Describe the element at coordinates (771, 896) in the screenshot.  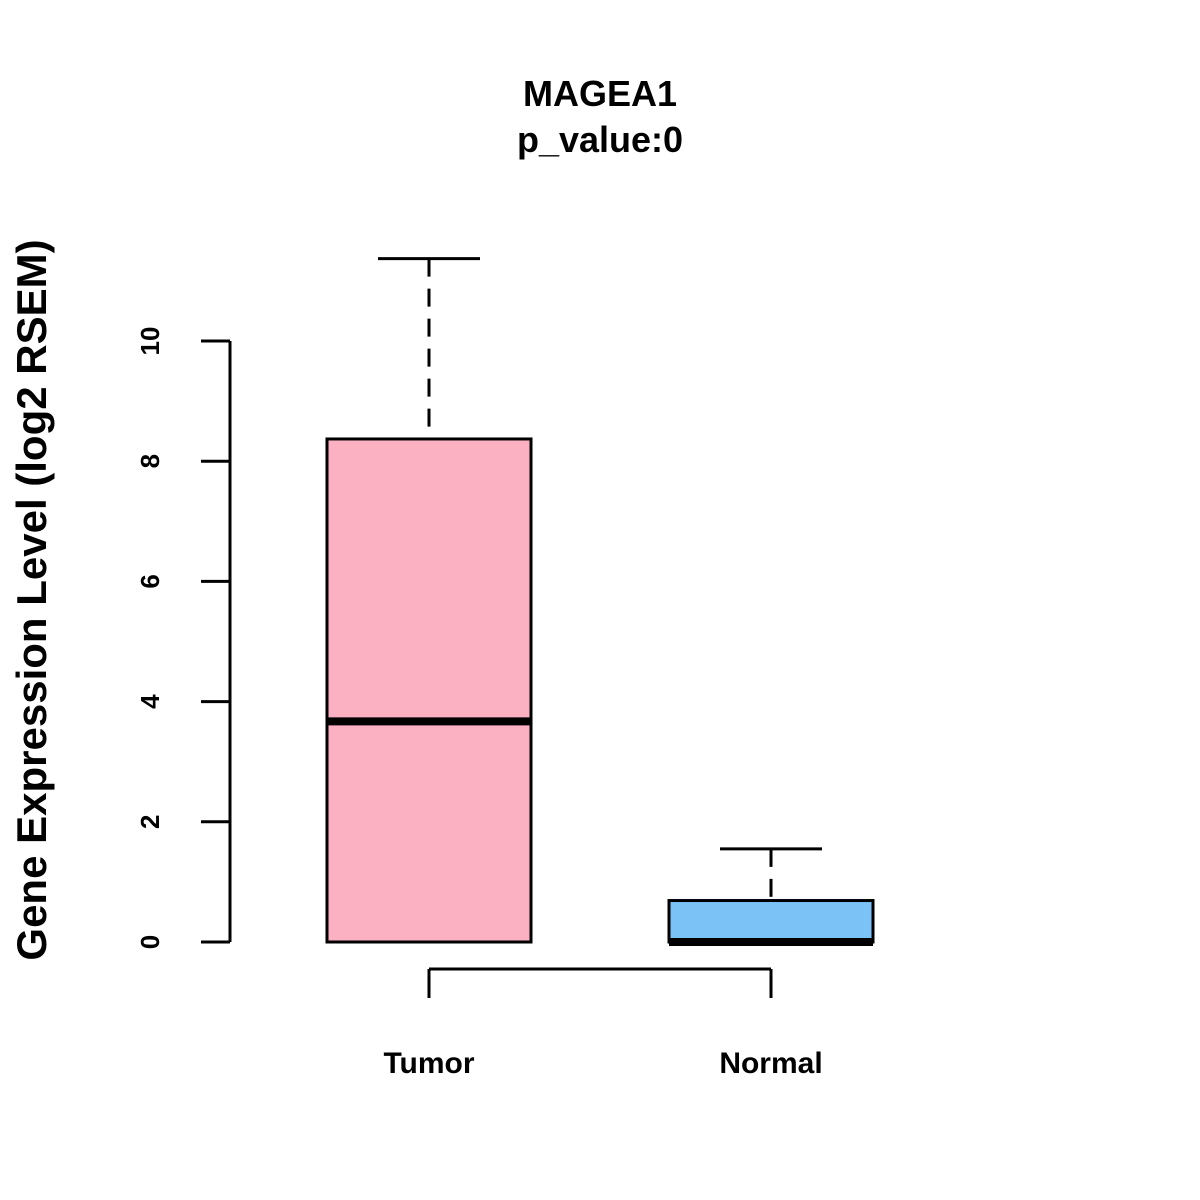
I see `box-normal` at that location.